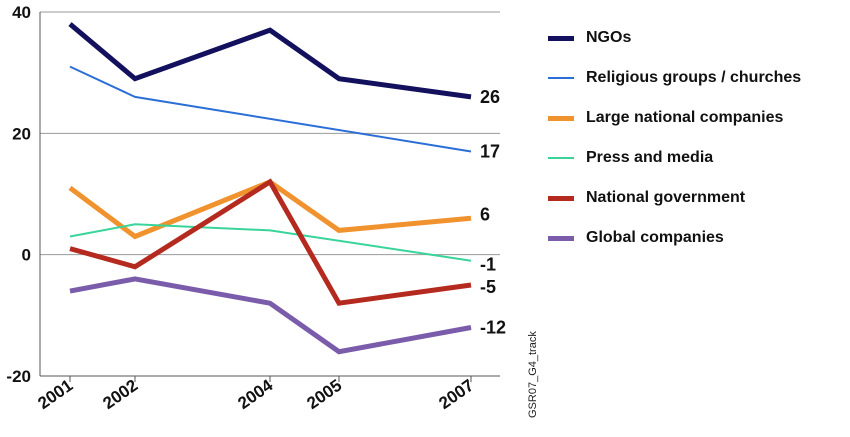 The width and height of the screenshot is (850, 437). What do you see at coordinates (655, 237) in the screenshot?
I see `legend-label: Global companies` at bounding box center [655, 237].